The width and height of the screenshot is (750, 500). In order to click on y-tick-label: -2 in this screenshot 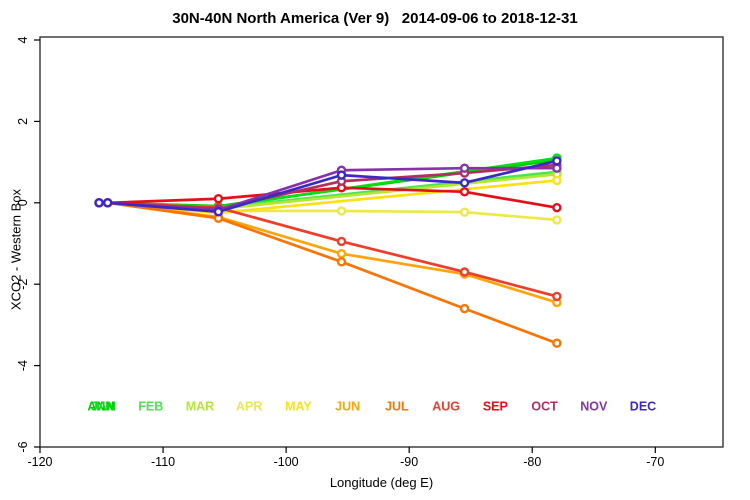, I will do `click(23, 284)`.